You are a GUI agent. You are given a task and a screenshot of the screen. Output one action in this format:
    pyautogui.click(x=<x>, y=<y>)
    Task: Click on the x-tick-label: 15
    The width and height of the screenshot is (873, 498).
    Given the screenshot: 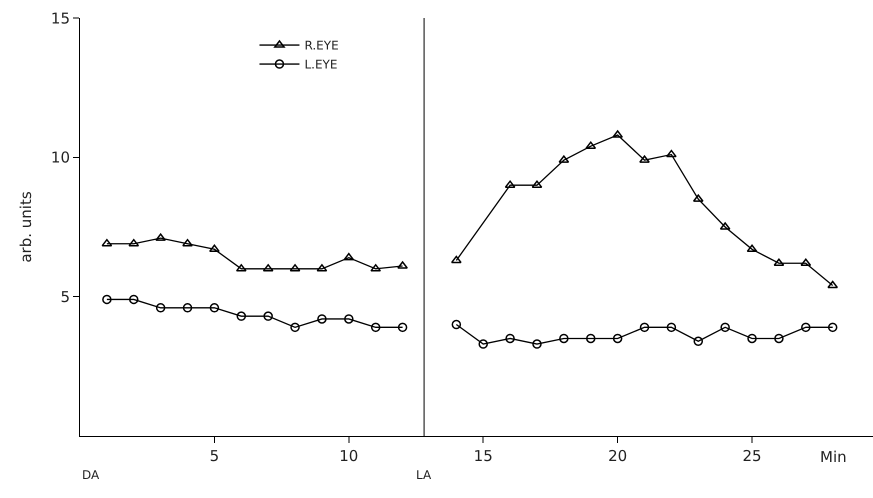 What is the action you would take?
    pyautogui.click(x=483, y=456)
    